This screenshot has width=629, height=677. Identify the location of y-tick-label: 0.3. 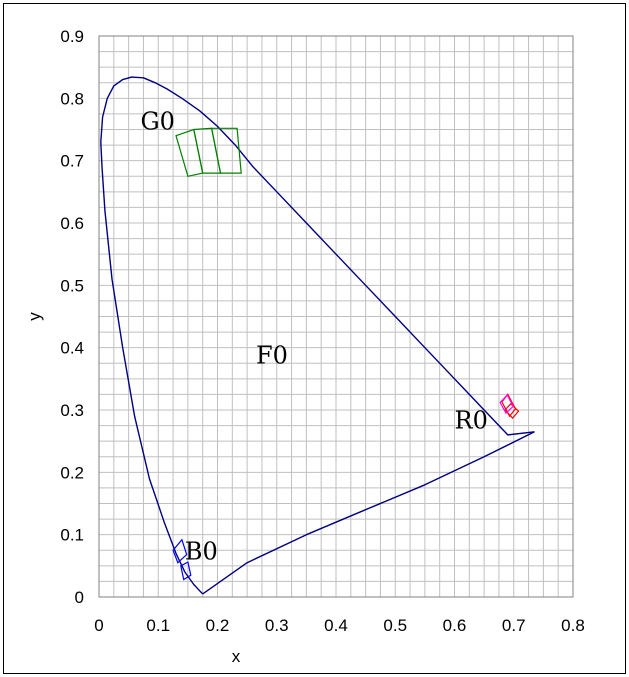
(72, 410).